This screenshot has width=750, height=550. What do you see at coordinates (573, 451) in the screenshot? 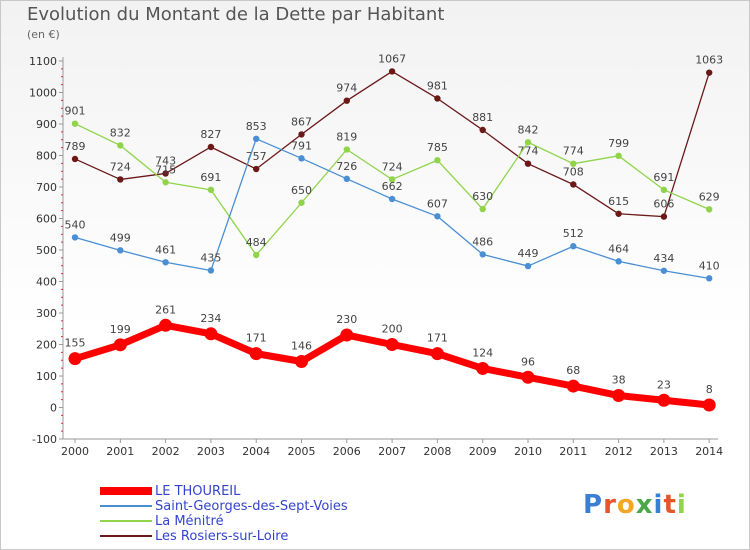
I see `x-tick-label: 2011` at bounding box center [573, 451].